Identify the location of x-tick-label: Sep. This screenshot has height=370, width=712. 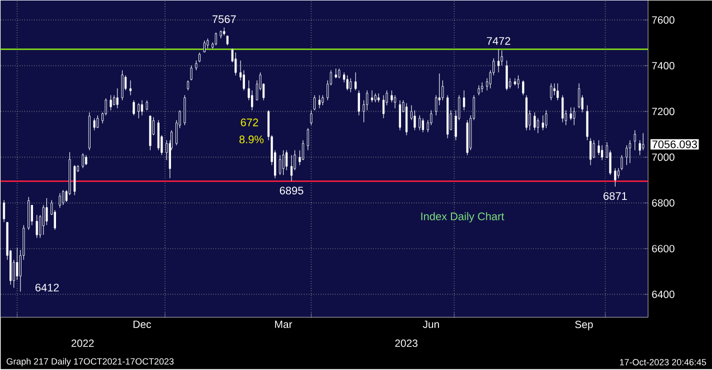
(584, 325).